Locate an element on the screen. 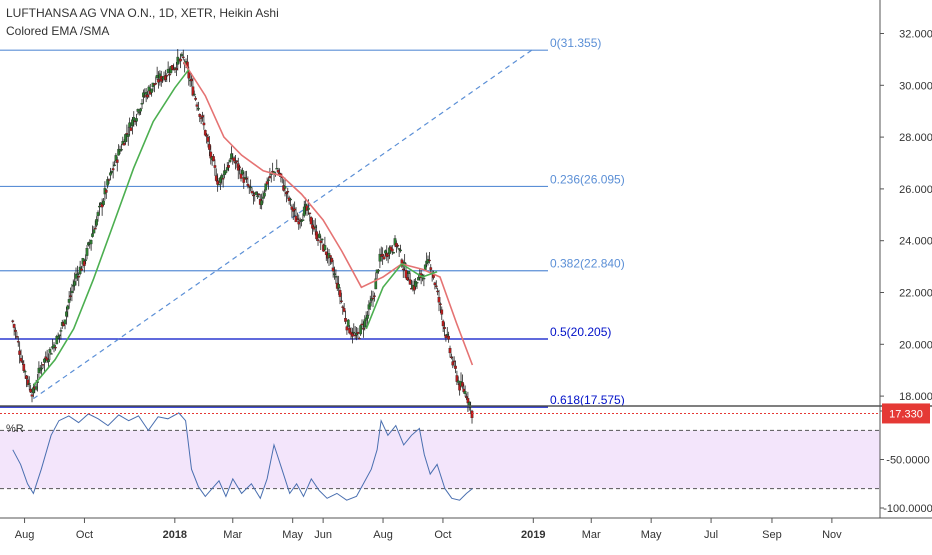 Image resolution: width=932 pixels, height=555 pixels. fib-level-label: 0.236(26.095) is located at coordinates (587, 179).